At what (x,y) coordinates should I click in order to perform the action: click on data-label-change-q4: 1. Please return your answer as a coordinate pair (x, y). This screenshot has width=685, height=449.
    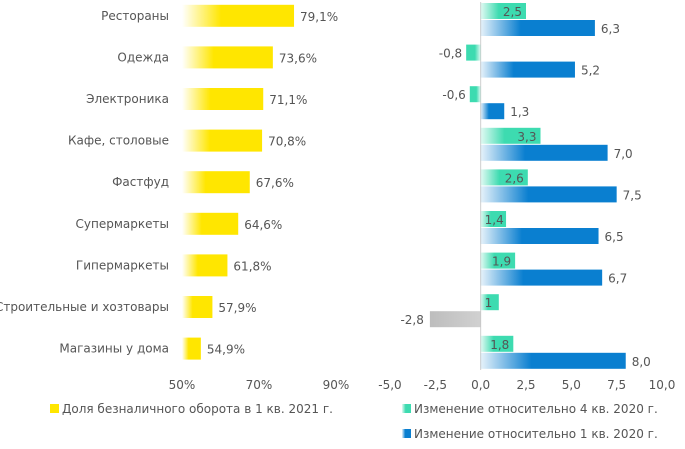
    Looking at the image, I should click on (489, 303).